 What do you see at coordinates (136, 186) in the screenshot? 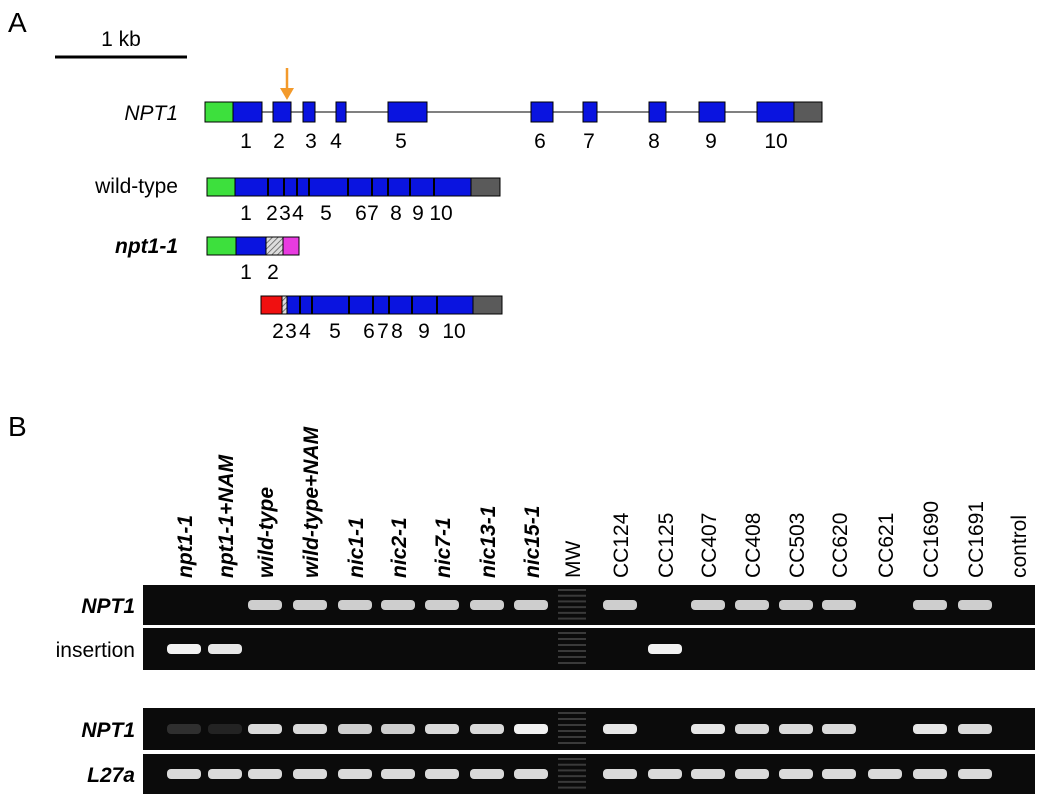
I see `wild-type-label: wild-type` at bounding box center [136, 186].